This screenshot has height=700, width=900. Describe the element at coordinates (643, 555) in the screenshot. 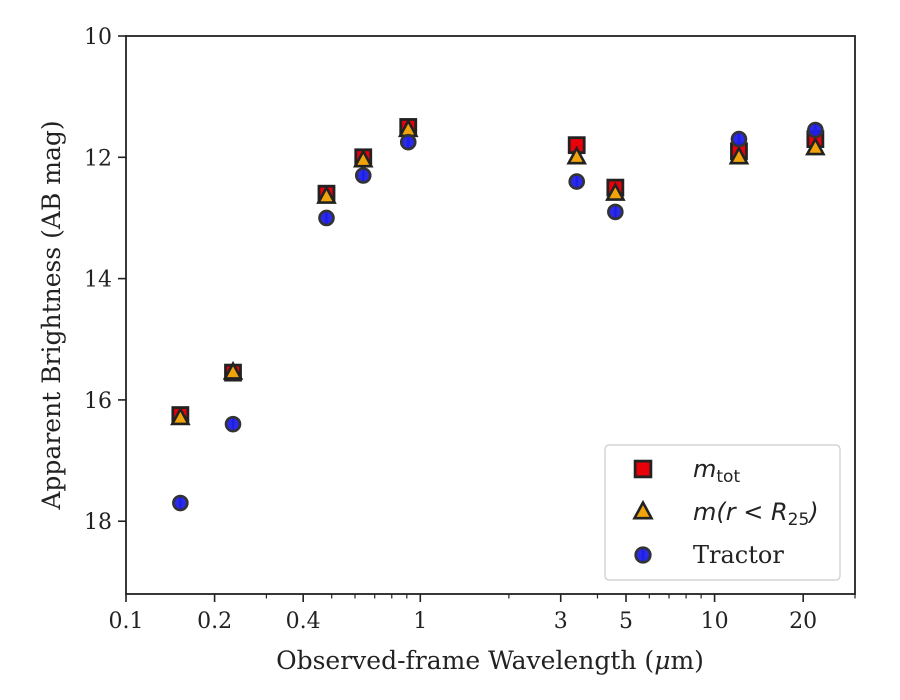

I see `legend-marker-circle` at that location.